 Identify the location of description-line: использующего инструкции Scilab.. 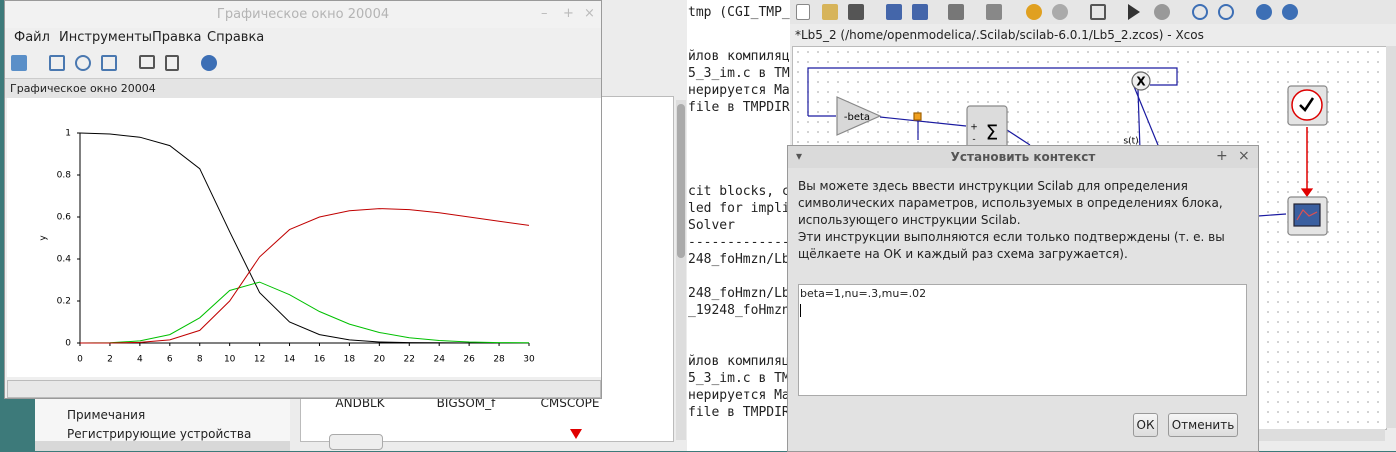
(909, 220).